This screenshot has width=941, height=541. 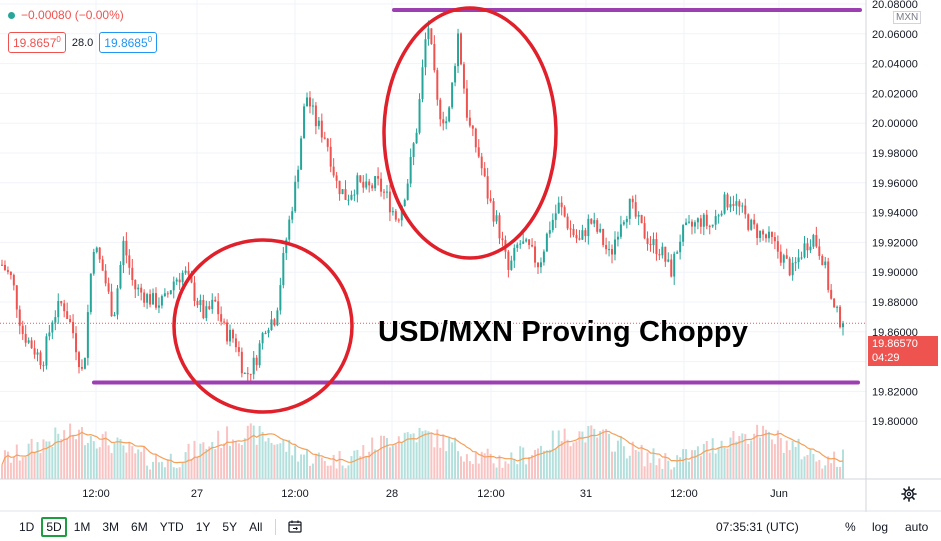 What do you see at coordinates (230, 526) in the screenshot?
I see `timeframe-5y: 5Y` at bounding box center [230, 526].